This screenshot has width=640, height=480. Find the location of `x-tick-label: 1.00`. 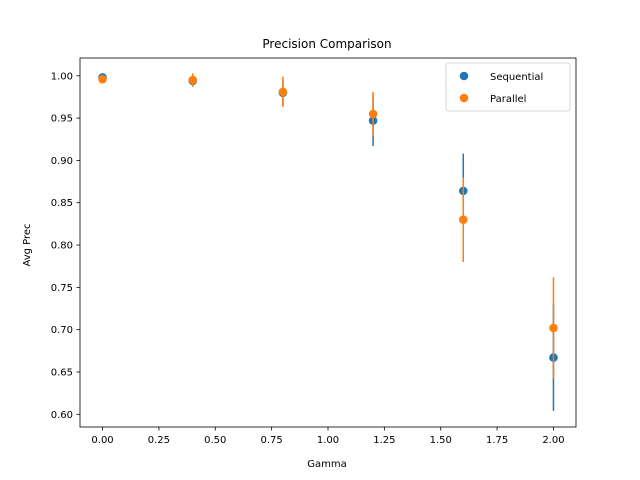

x-tick-label: 1.00 is located at coordinates (328, 440).